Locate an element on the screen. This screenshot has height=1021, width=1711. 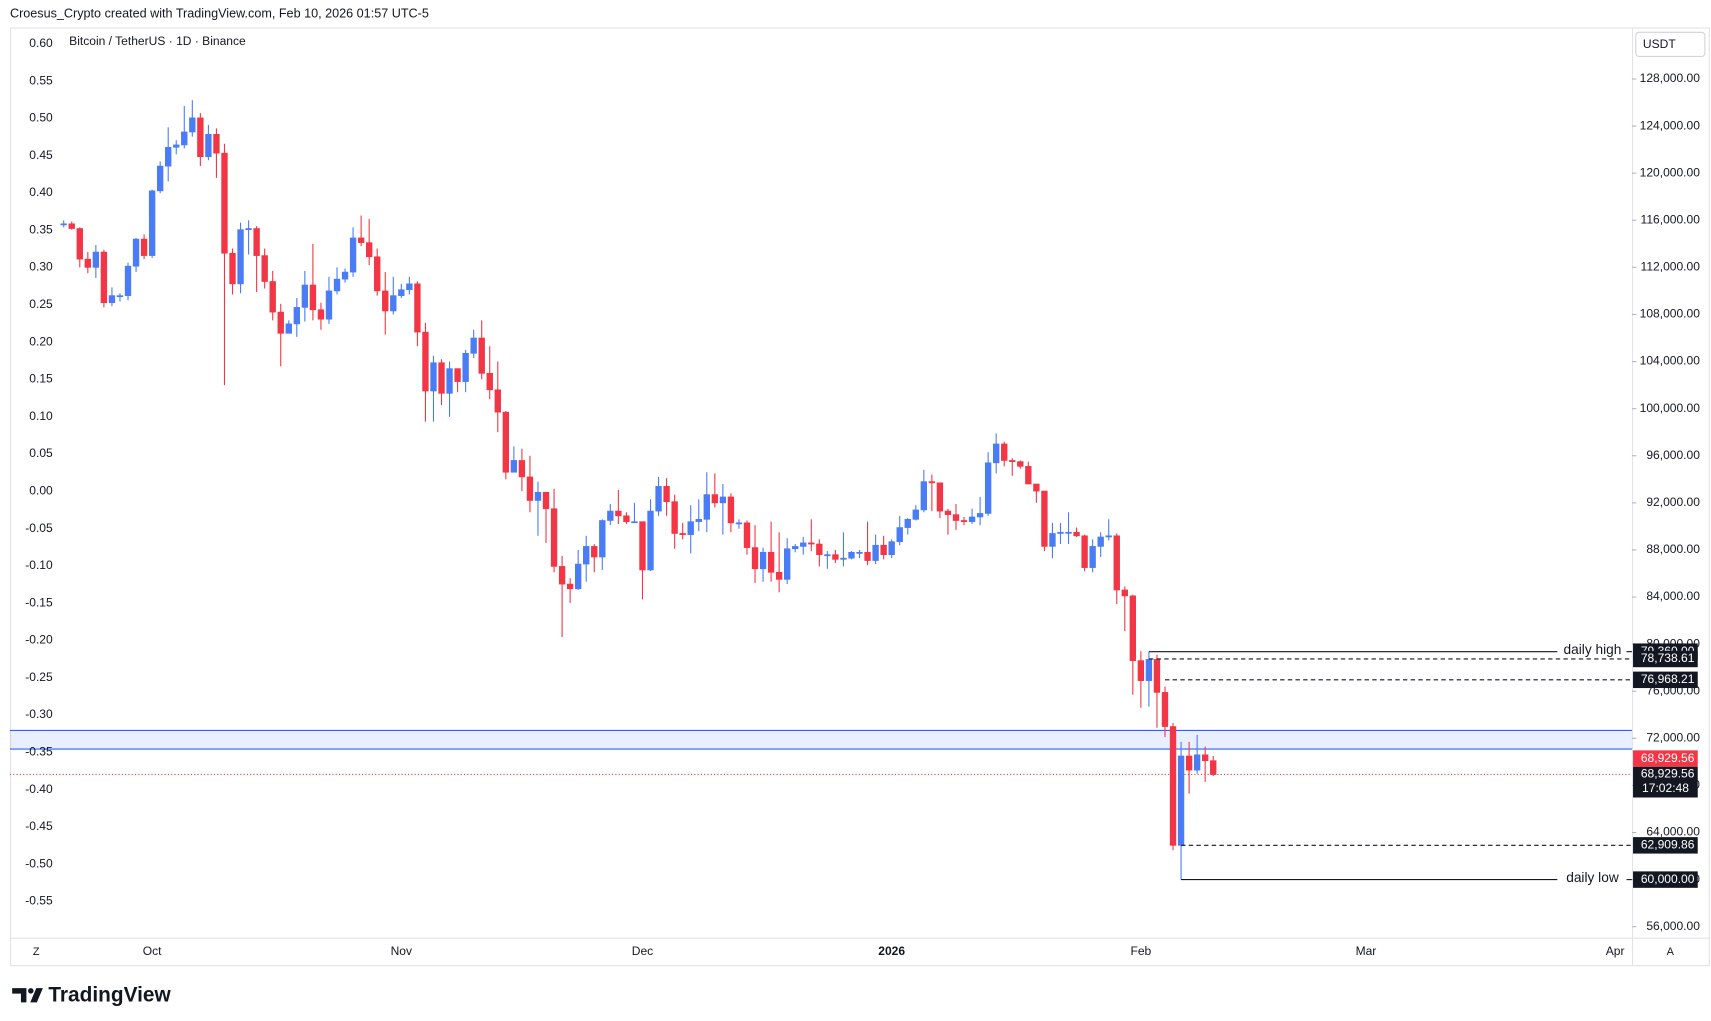
logo: TradingView is located at coordinates (91, 994).